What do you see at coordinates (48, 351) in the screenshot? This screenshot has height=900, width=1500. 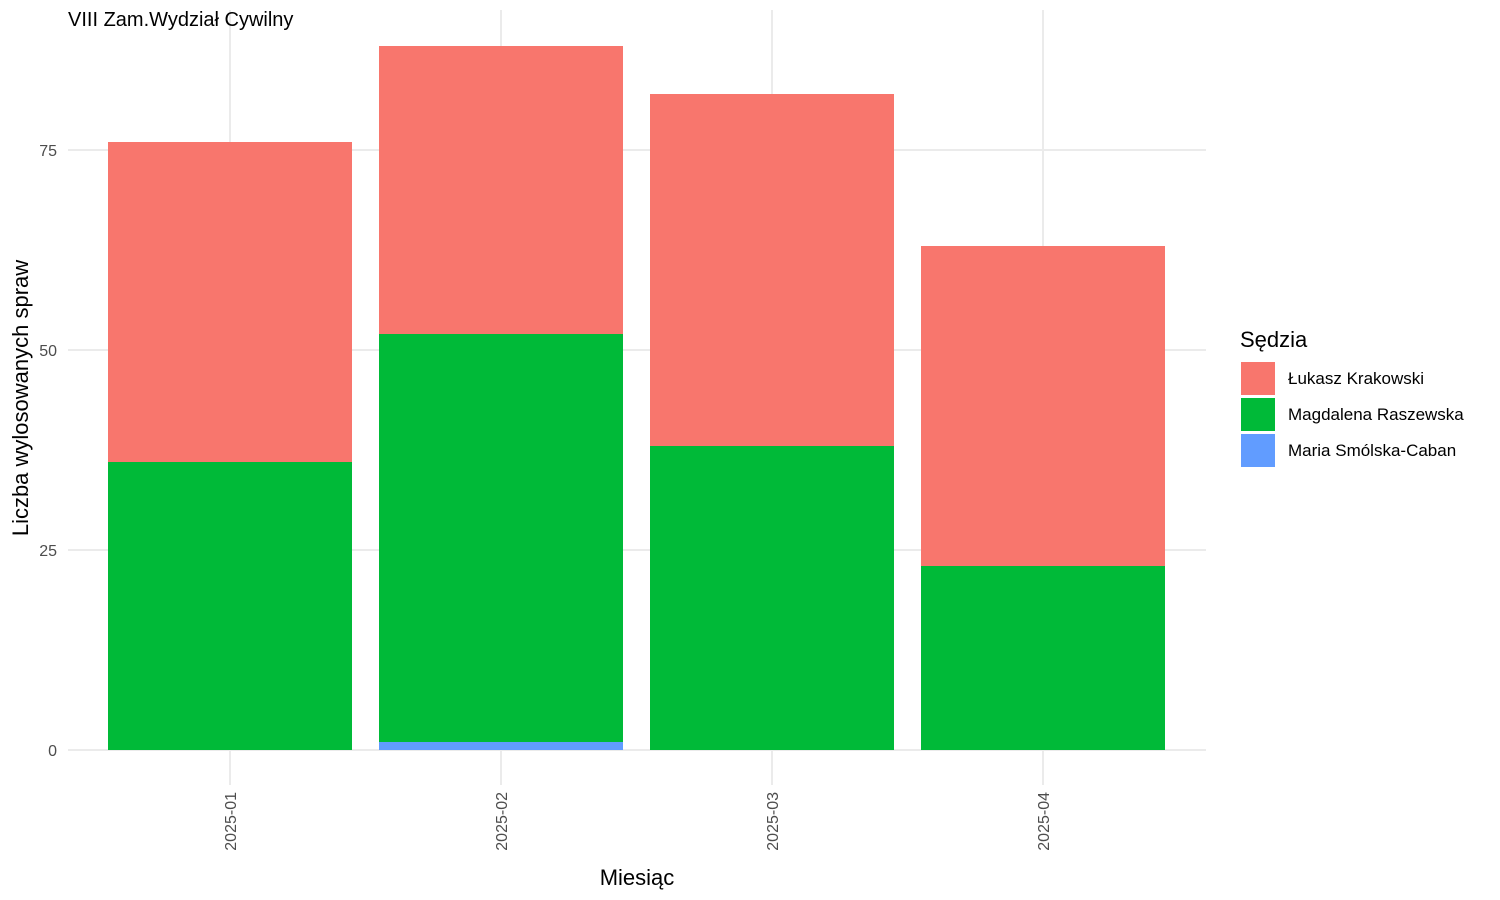 I see `y-tick-label: 50` at bounding box center [48, 351].